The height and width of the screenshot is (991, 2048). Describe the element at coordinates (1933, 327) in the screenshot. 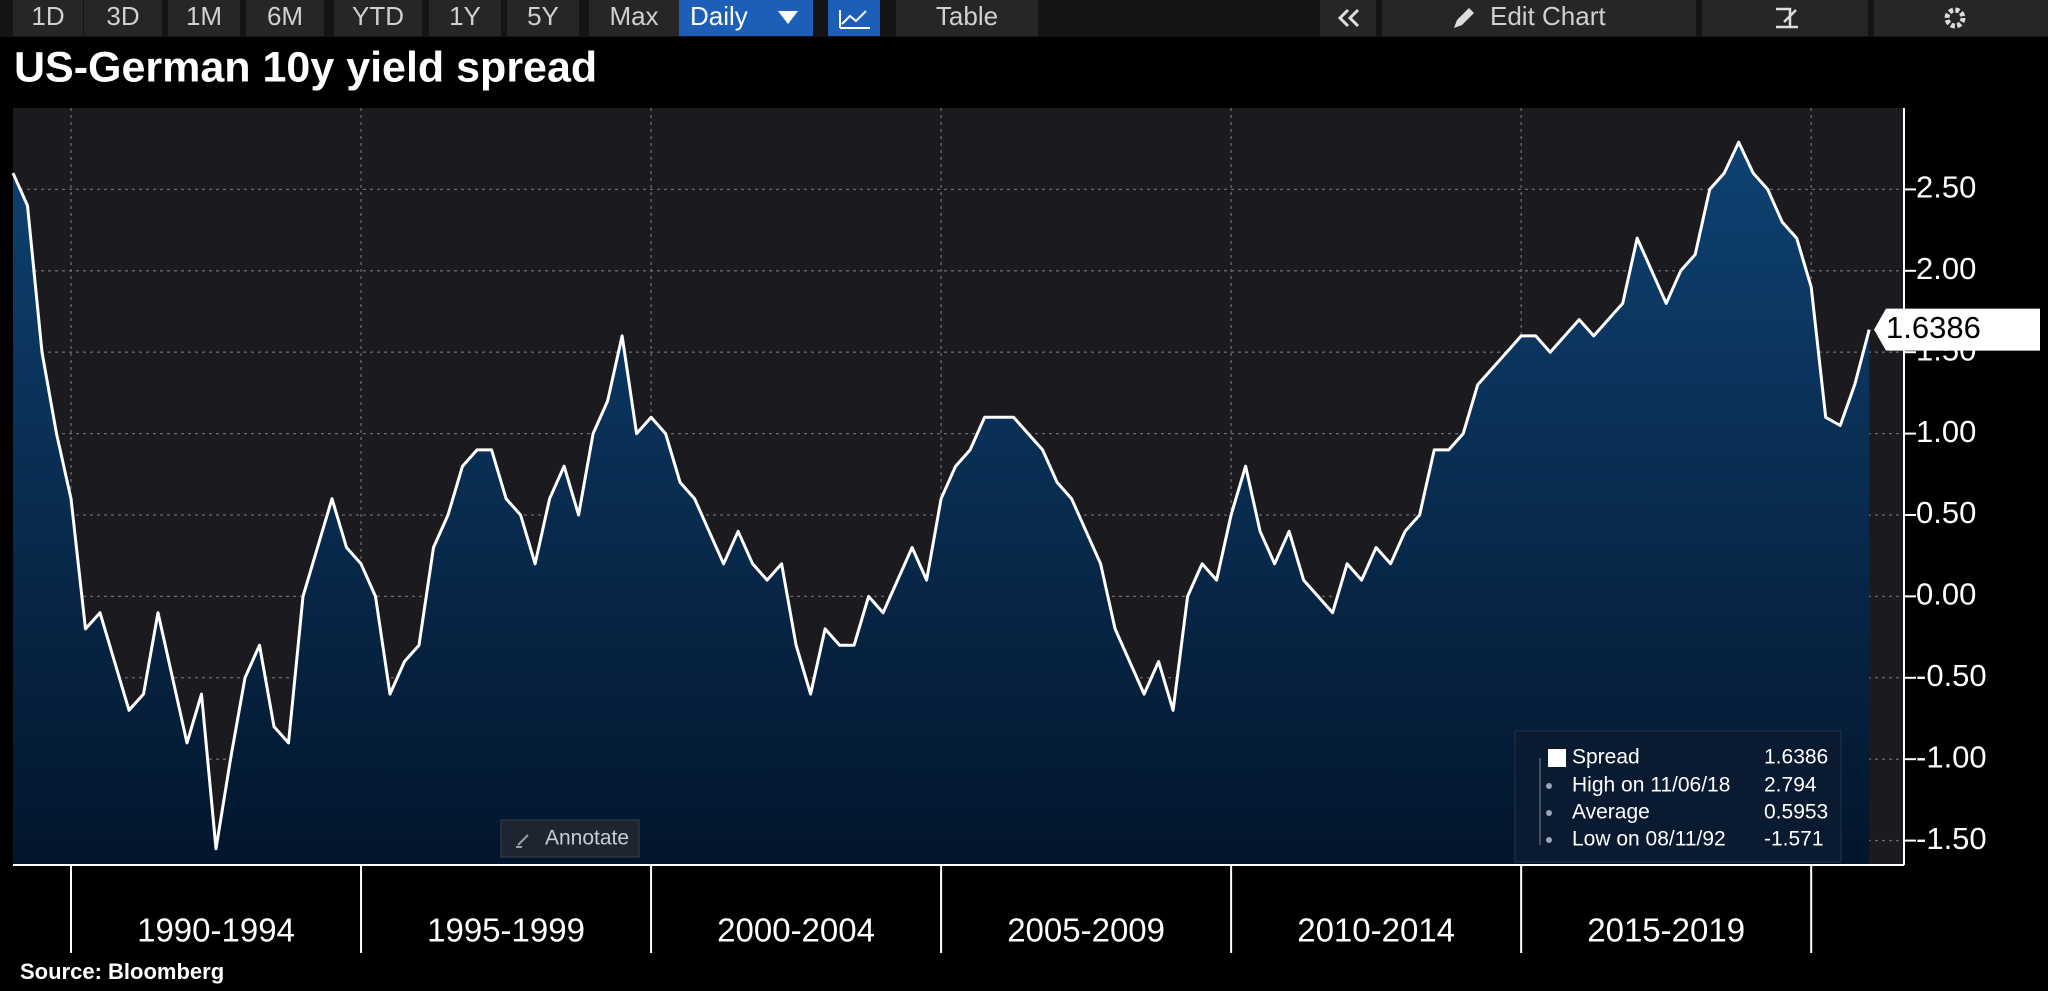

I see `last-value-label: 1.6386` at that location.